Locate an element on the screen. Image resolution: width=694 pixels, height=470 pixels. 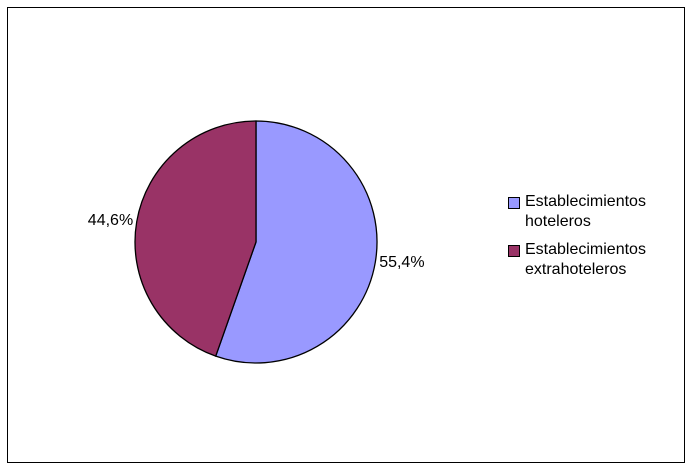
legend-swatch-hoteleros is located at coordinates (514, 203).